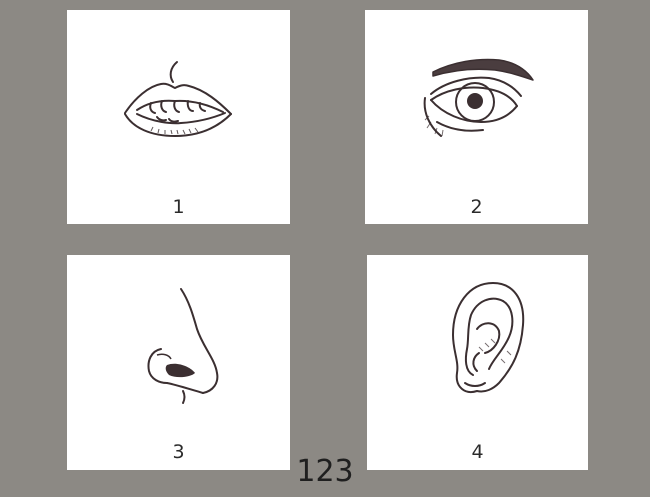 This screenshot has width=650, height=497. Describe the element at coordinates (476, 207) in the screenshot. I see `card-number: 2` at that location.